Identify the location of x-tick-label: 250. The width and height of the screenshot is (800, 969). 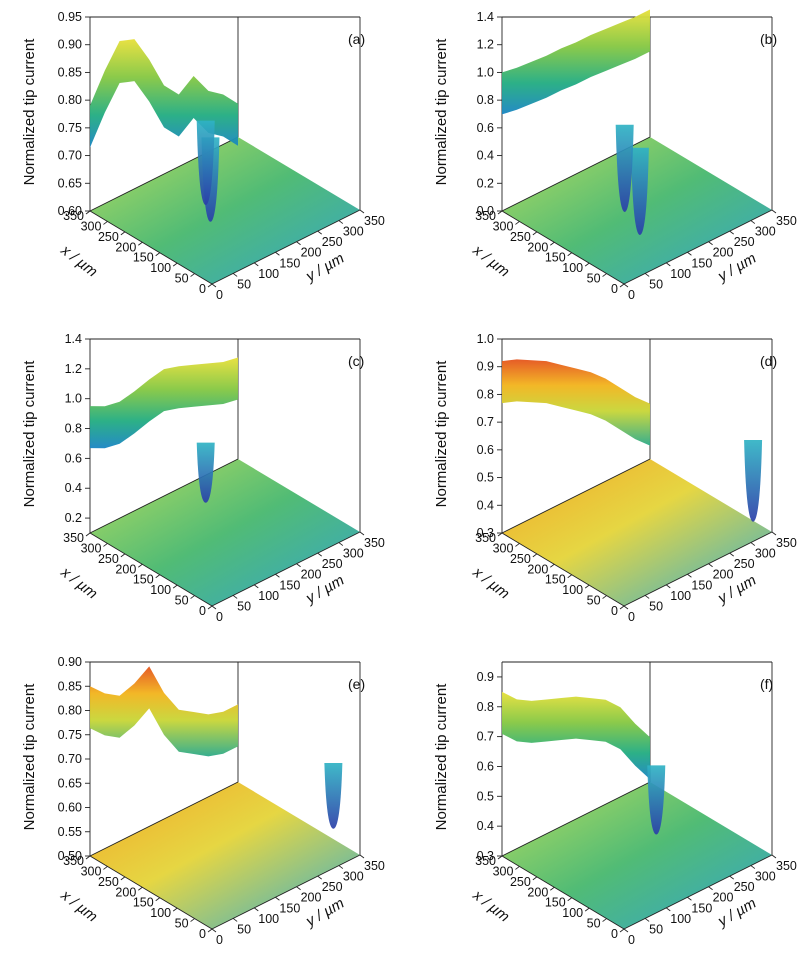
(108, 882).